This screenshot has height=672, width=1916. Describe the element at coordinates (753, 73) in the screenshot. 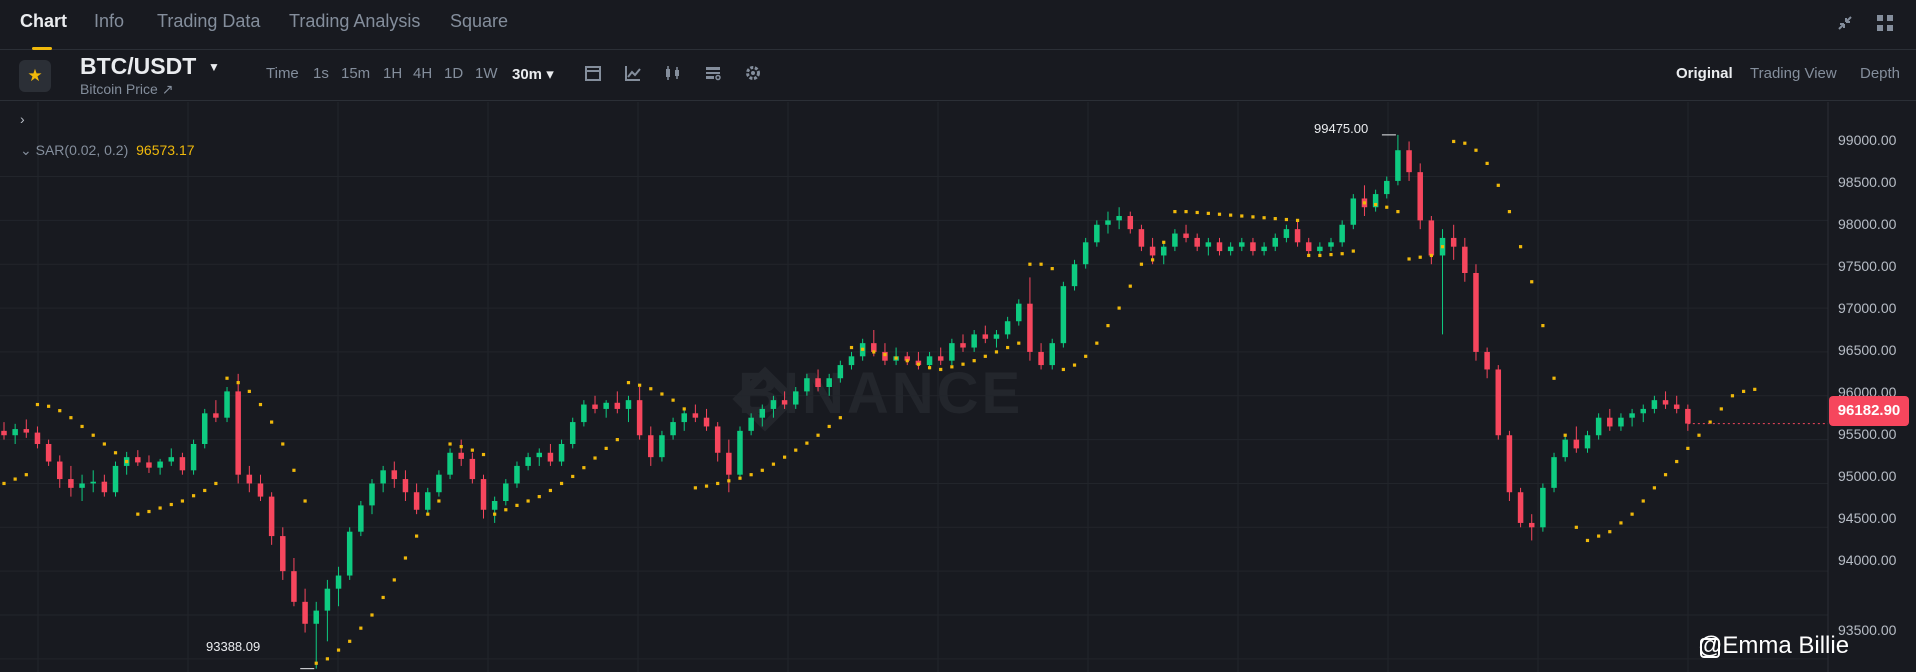

I see `settings-icon` at that location.